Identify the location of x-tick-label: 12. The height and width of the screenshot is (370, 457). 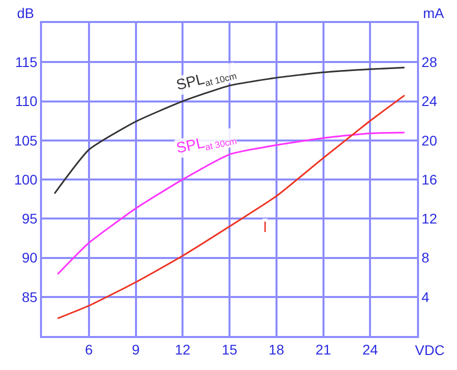
(182, 350).